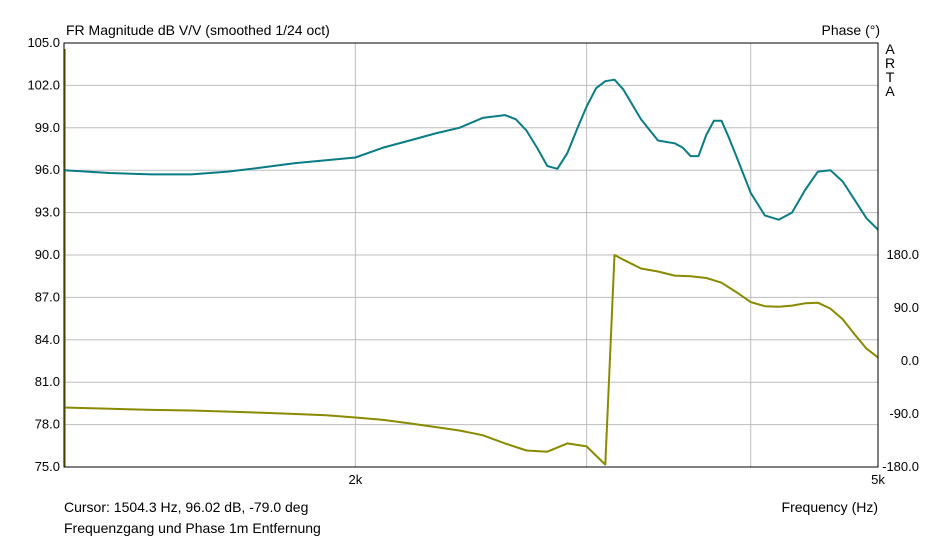  I want to click on y2-tick-label: -180.0, so click(900, 466).